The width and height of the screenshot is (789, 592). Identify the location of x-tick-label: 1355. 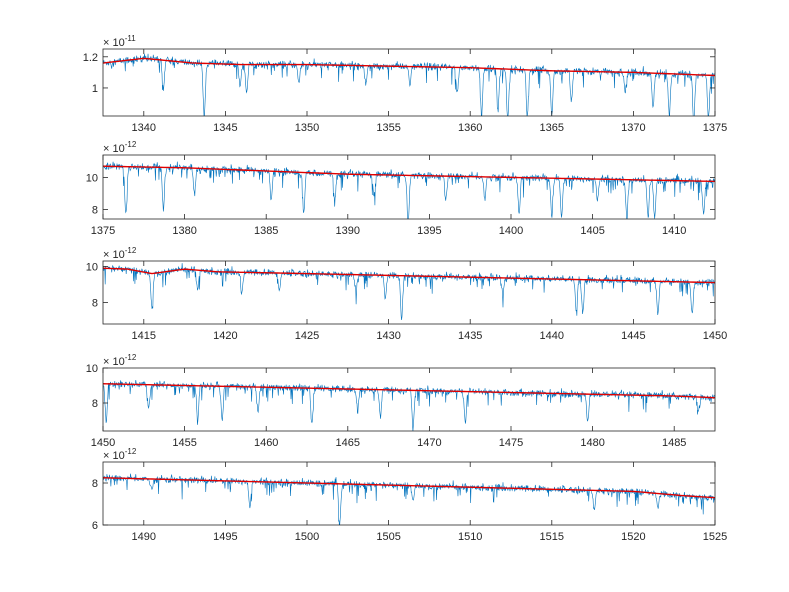
(388, 128).